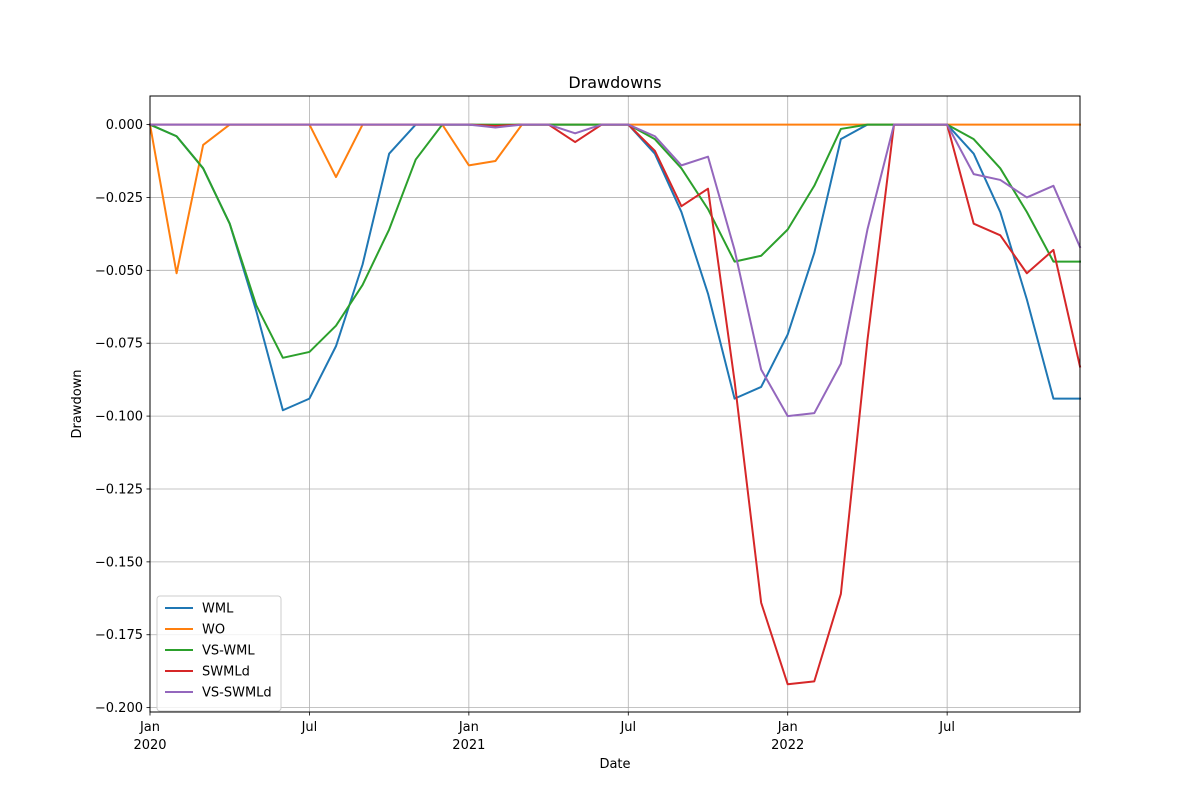 Image resolution: width=1200 pixels, height=800 pixels. What do you see at coordinates (119, 635) in the screenshot?
I see `y-tick-label: −0.175` at bounding box center [119, 635].